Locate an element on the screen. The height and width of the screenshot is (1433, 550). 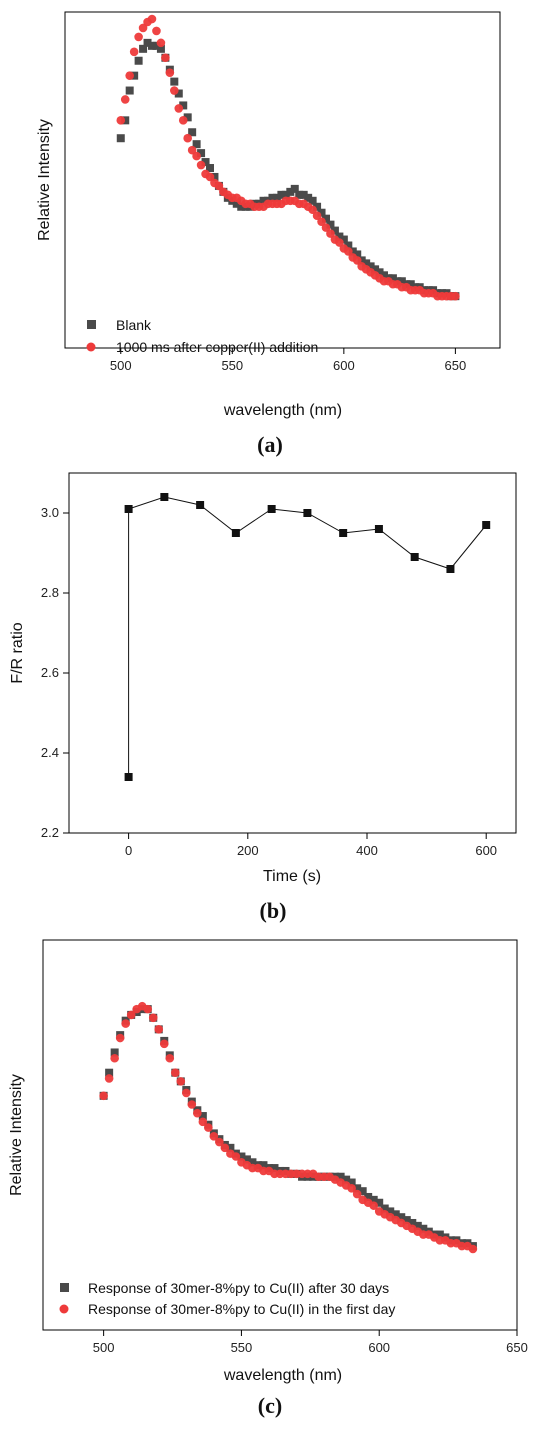
panel-b-caption: (b) is located at coordinates (273, 910).